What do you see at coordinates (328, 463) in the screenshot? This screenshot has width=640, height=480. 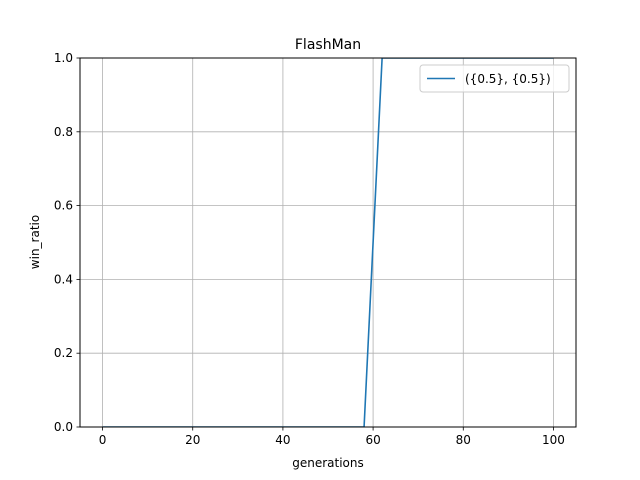 I see `x-axis-label: generations` at bounding box center [328, 463].